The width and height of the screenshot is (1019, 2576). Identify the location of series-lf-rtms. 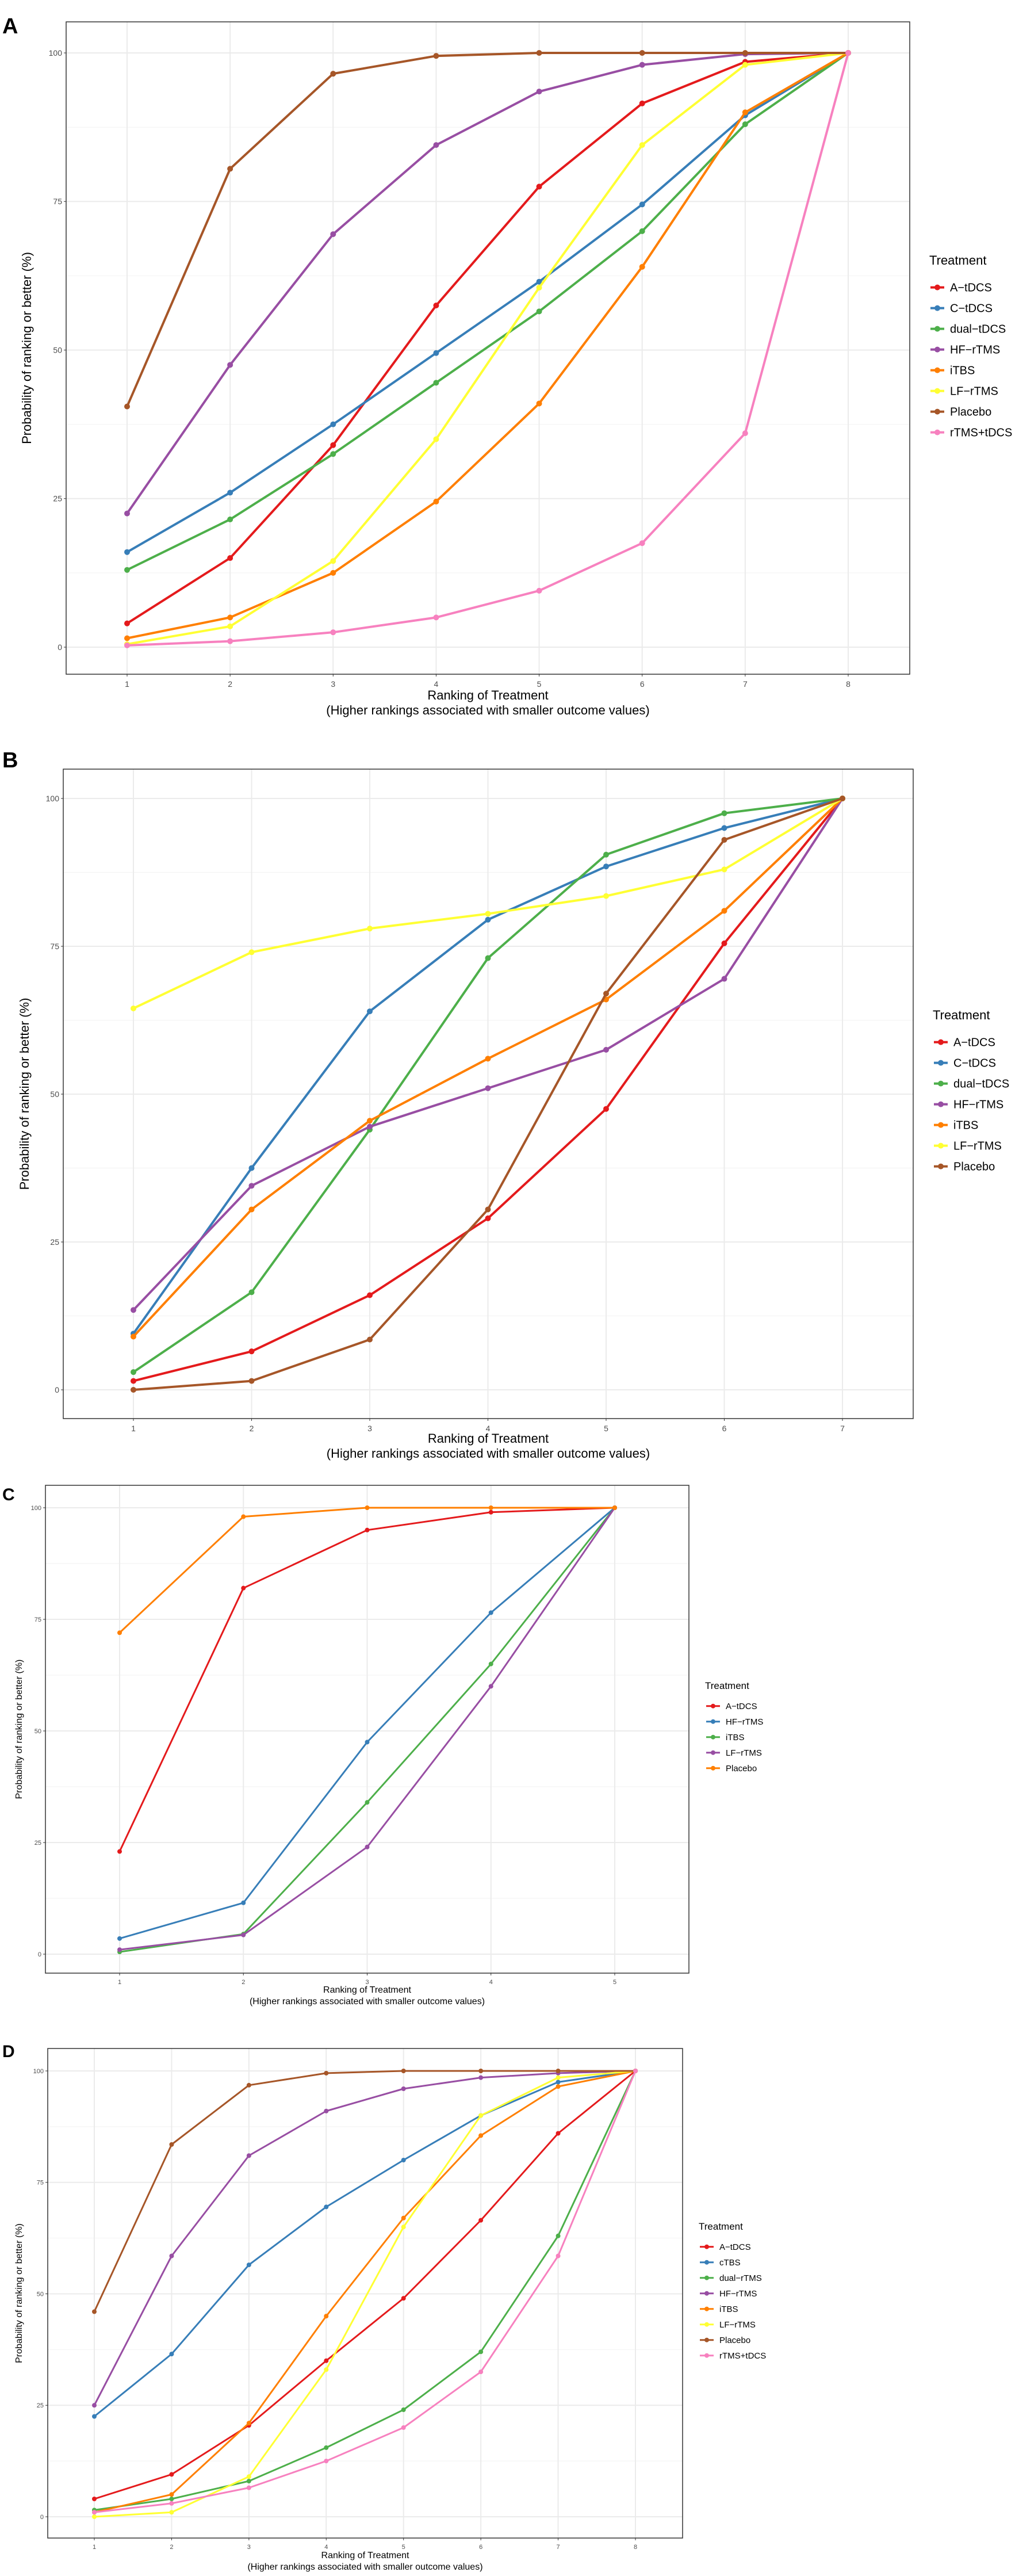
(365, 2294).